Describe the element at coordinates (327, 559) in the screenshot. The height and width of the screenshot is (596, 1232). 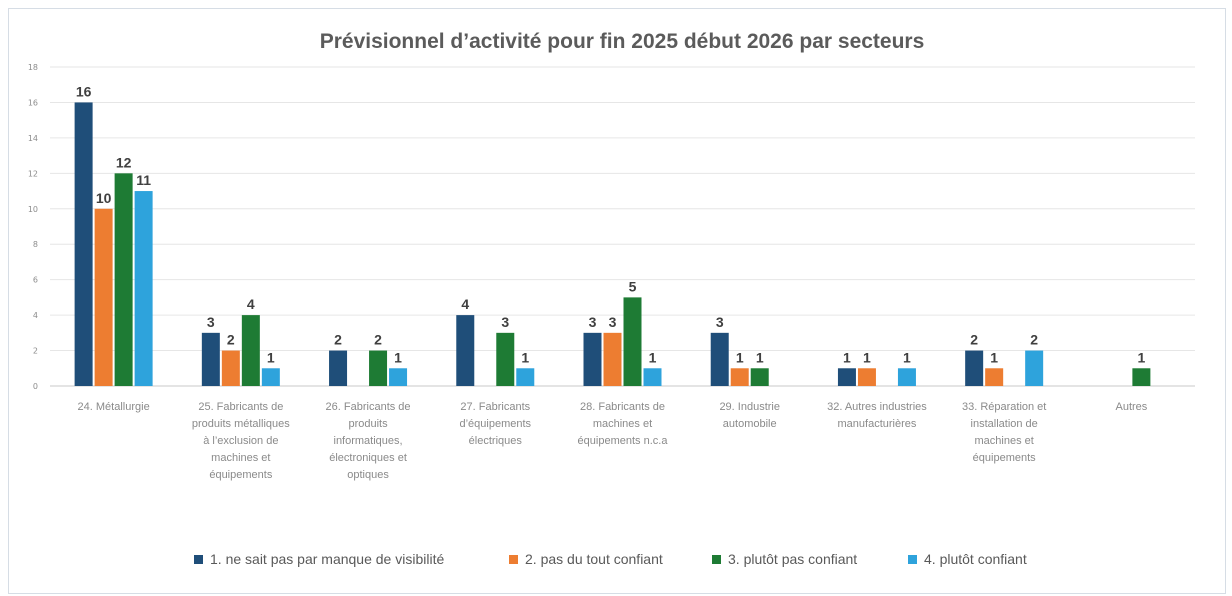
I see `legend-label: 1. ne sait pas par manque de visibilité` at that location.